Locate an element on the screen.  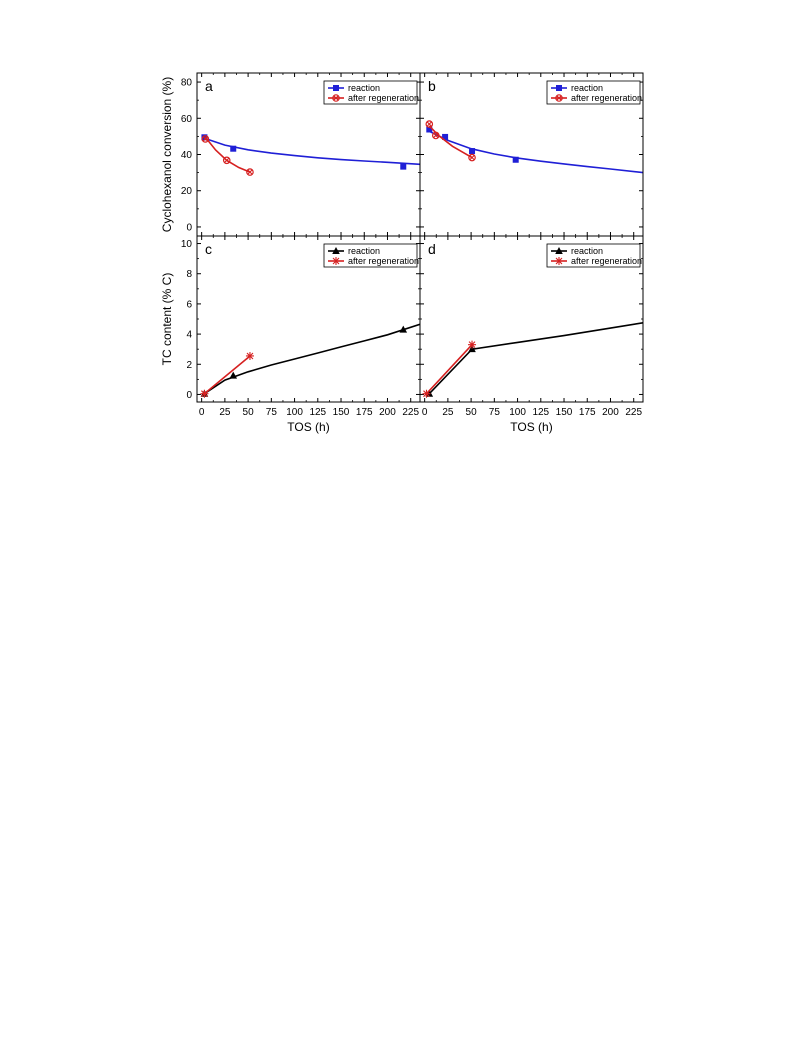
y-tick-label: 20 is located at coordinates (187, 191).